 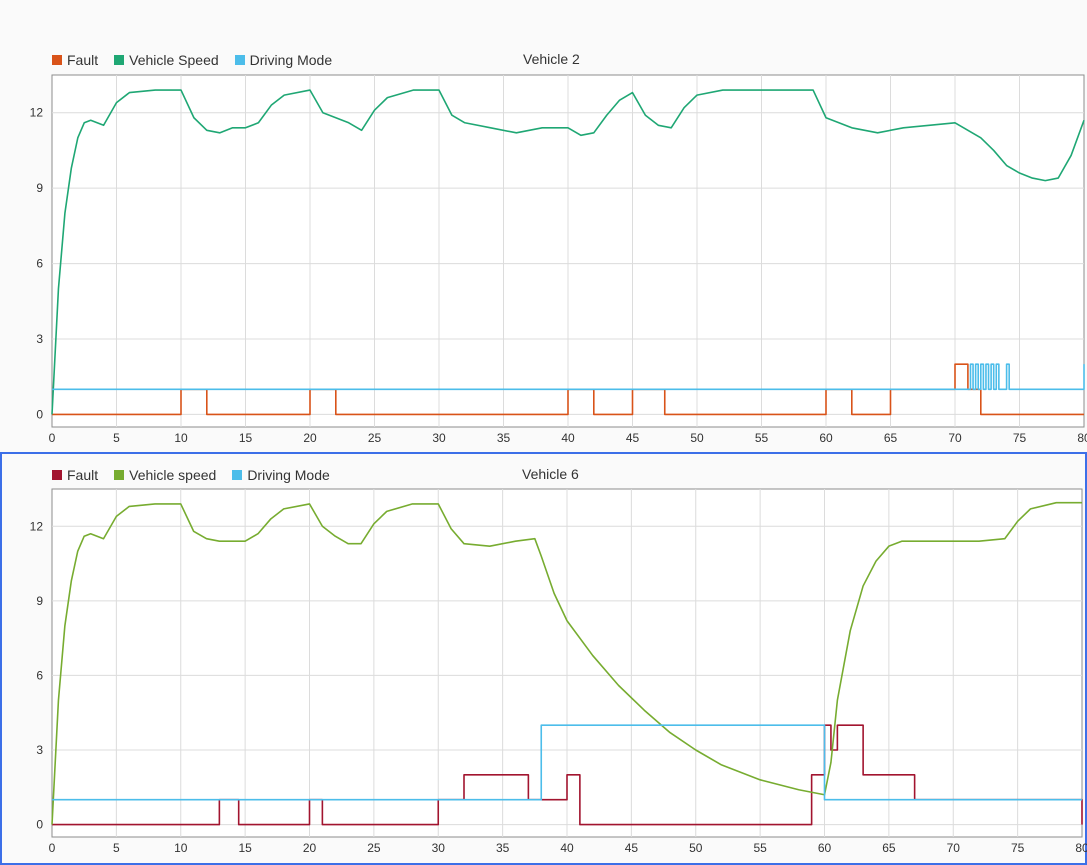 I want to click on series-line-fault, so click(x=567, y=775).